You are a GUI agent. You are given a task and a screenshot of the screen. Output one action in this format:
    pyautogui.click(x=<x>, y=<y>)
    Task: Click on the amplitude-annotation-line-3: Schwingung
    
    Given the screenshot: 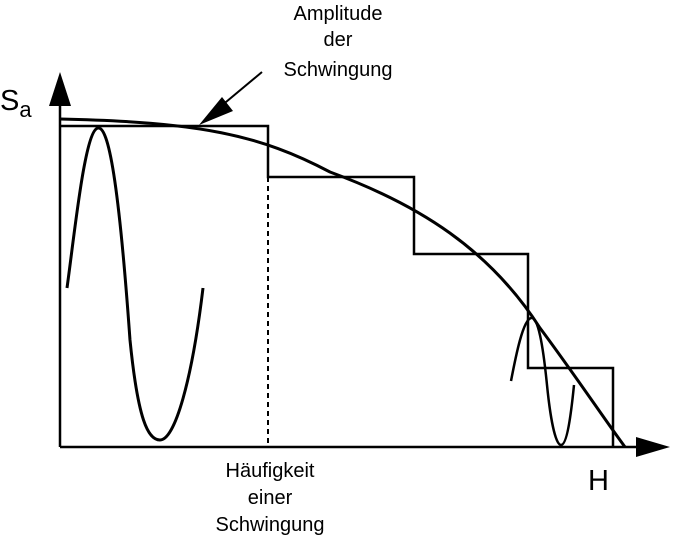 What is the action you would take?
    pyautogui.click(x=338, y=70)
    